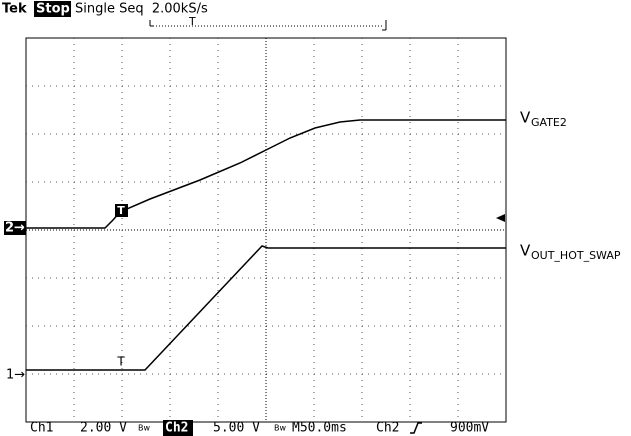 Image resolution: width=631 pixels, height=436 pixels. Describe the element at coordinates (576, 255) in the screenshot. I see `ch1-label-sub: OUT_HOT_SWAP` at that location.